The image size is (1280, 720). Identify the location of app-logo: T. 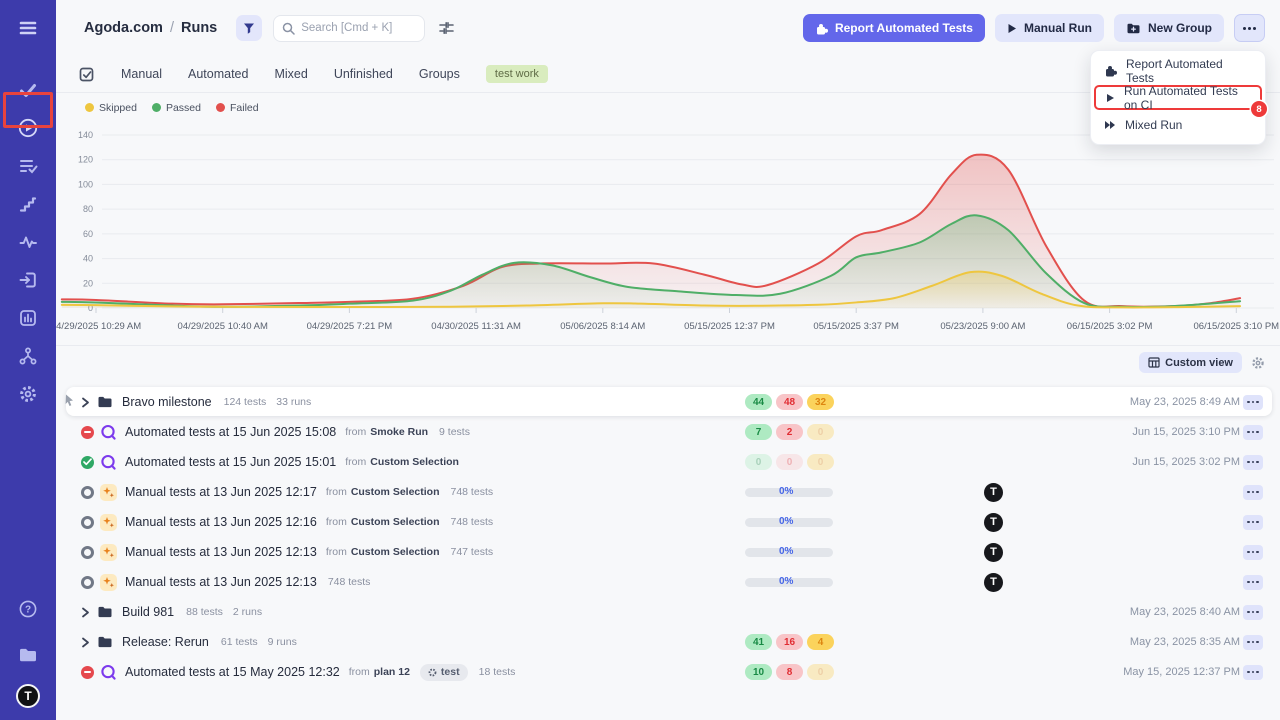
(28, 696).